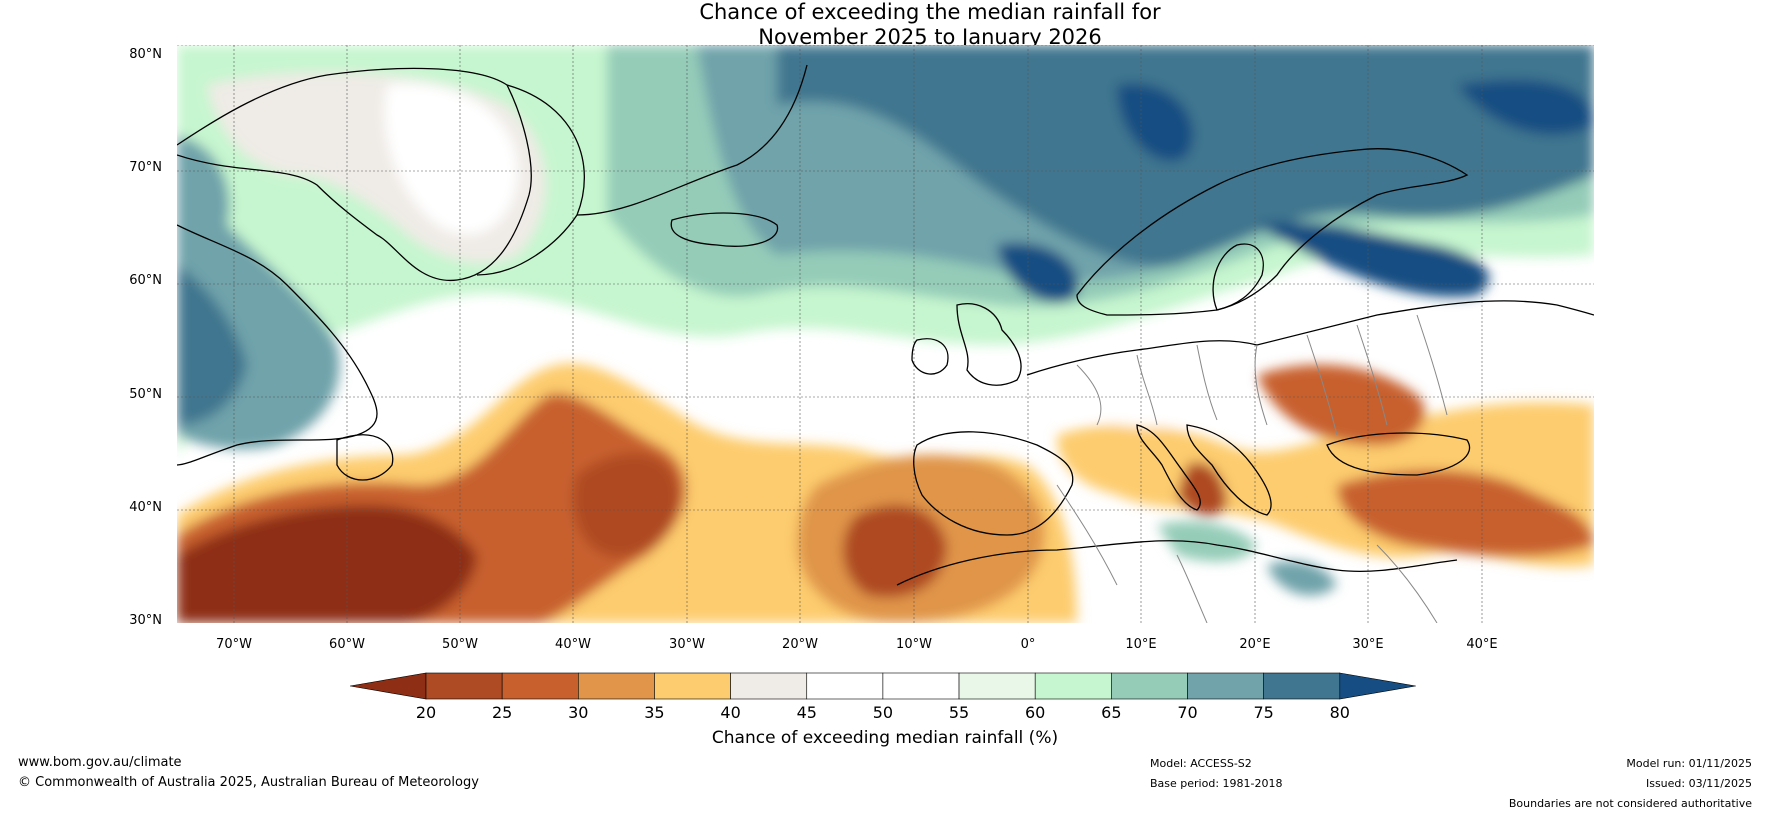 Image resolution: width=1770 pixels, height=816 pixels. Describe the element at coordinates (145, 54) in the screenshot. I see `lat-label-80n: 80°N` at that location.